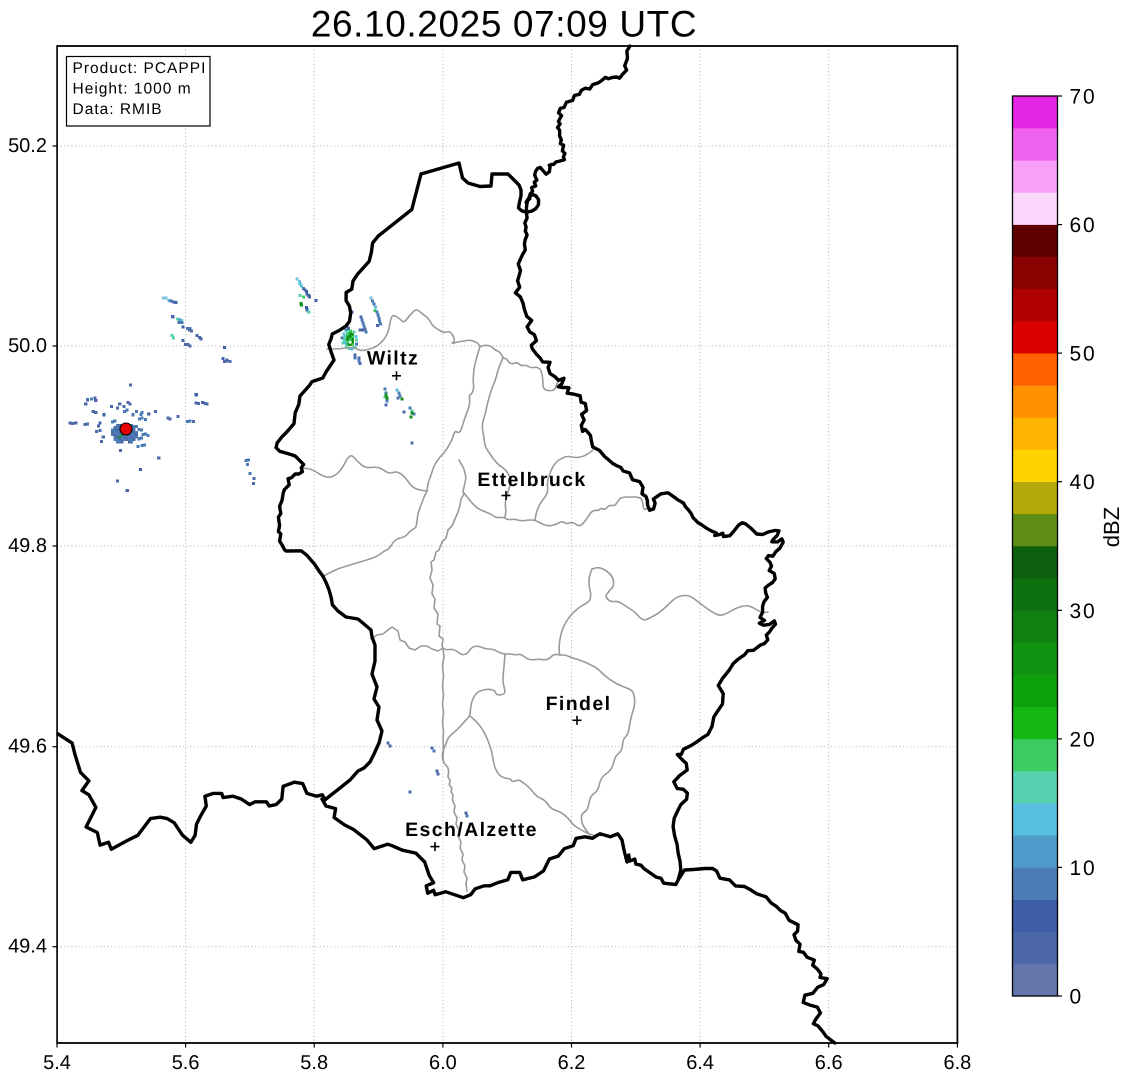 The height and width of the screenshot is (1084, 1145). I want to click on svg-text: 0, so click(1076, 997).